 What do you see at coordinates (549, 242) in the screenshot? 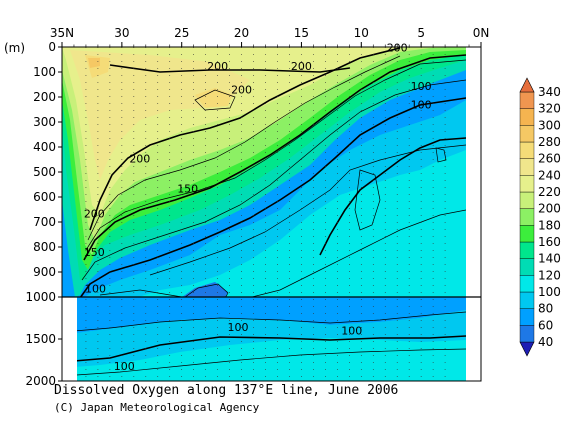
I see `colorbar-label: 160` at bounding box center [549, 242].